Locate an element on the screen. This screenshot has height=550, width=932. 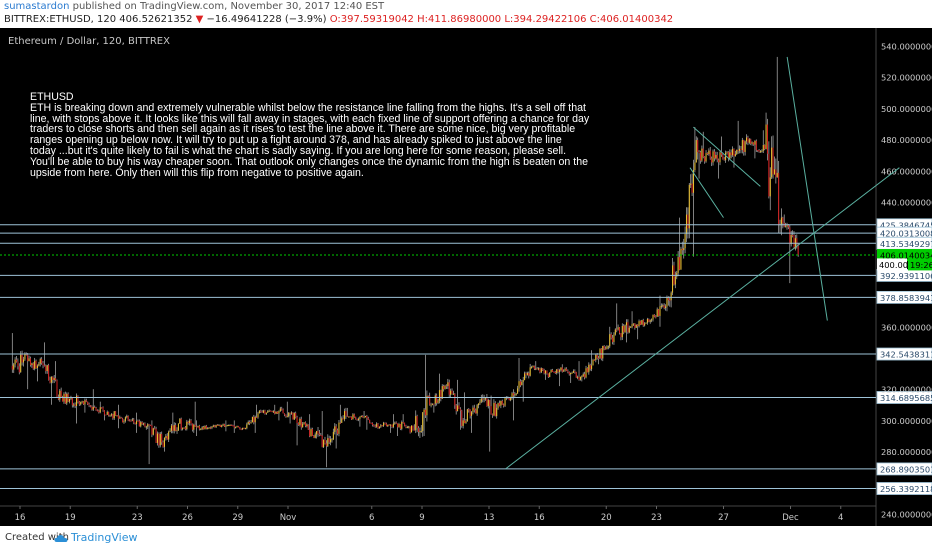
x-tick-label: 23 is located at coordinates (137, 518).